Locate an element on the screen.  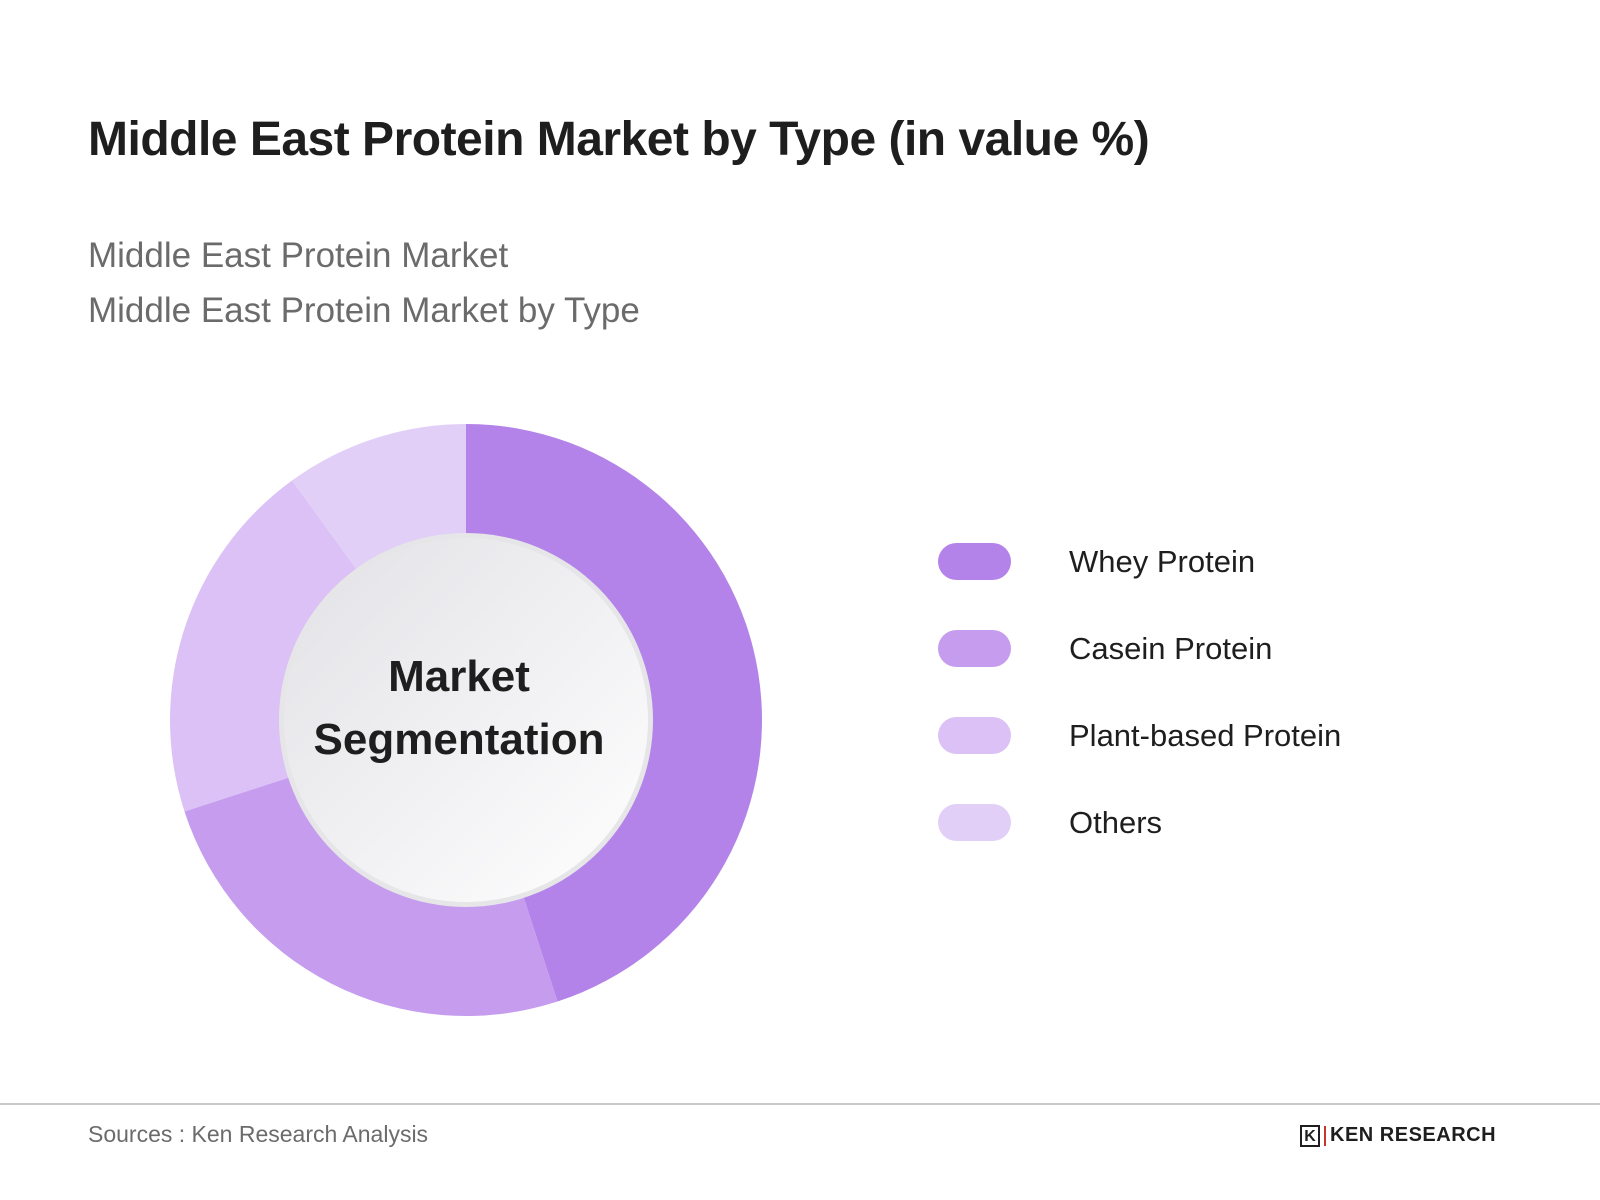
legend-item-whey: Whey Protein is located at coordinates (1139, 561).